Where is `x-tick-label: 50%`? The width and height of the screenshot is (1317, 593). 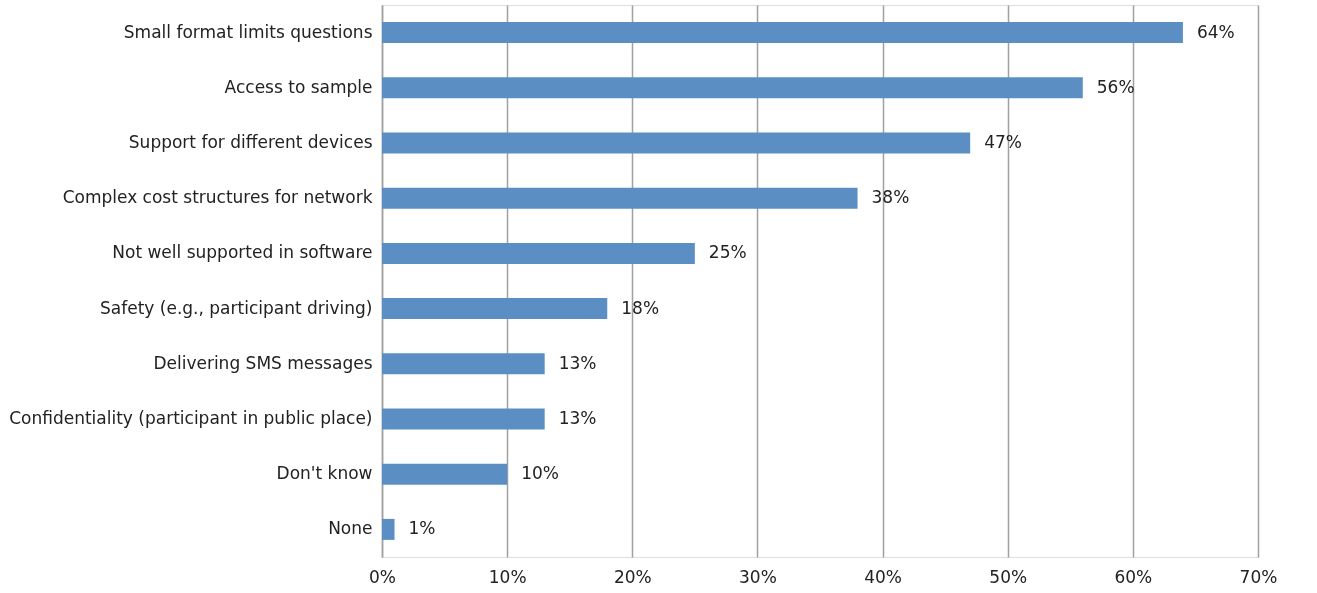 x-tick-label: 50% is located at coordinates (1008, 576).